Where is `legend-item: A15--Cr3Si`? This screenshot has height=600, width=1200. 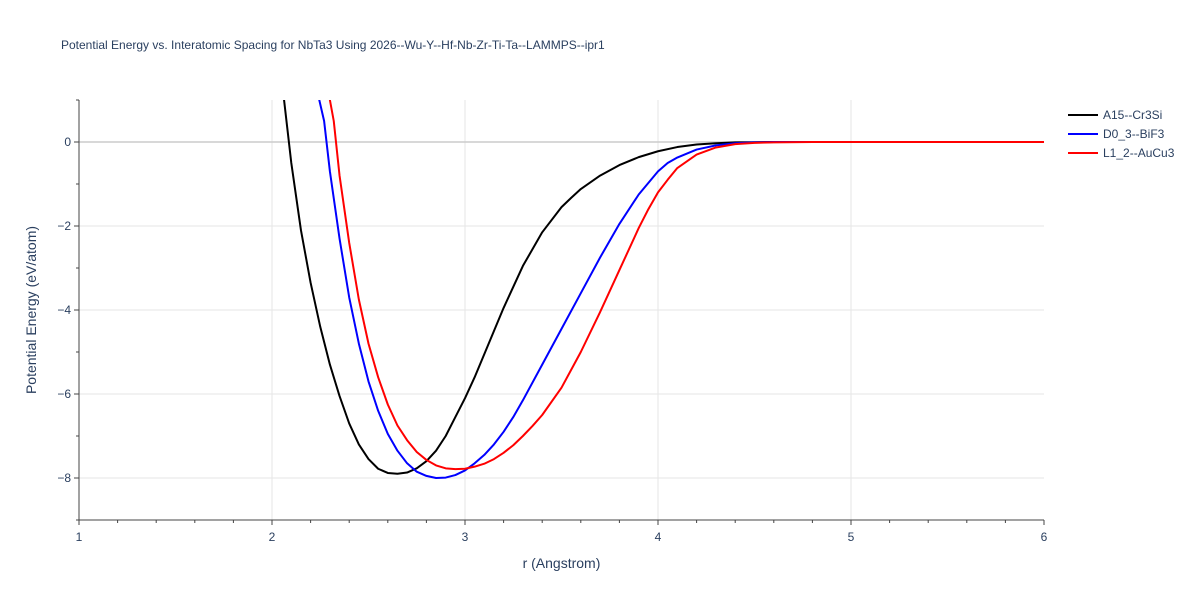
legend-item: A15--Cr3Si is located at coordinates (1115, 115).